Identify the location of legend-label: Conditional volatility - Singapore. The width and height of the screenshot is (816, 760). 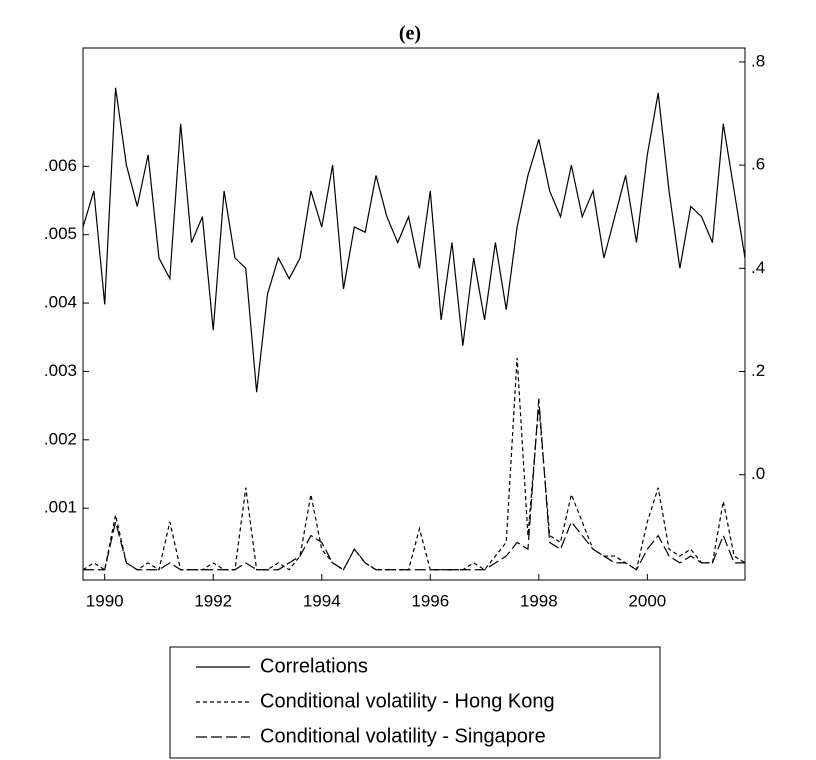
(403, 736).